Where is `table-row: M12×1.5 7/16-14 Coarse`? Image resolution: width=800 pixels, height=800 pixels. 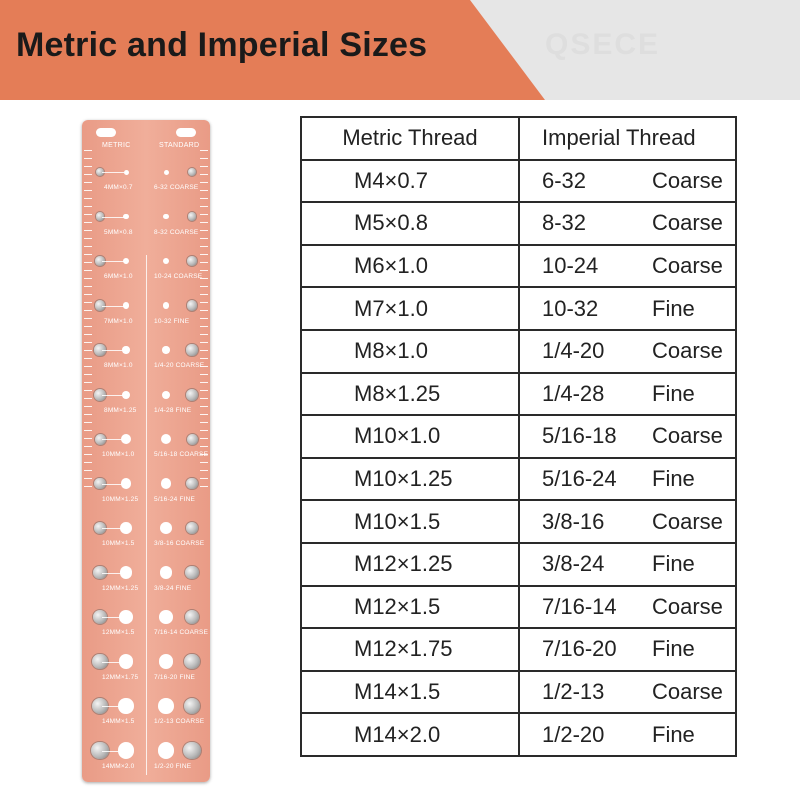
table-row: M12×1.5 7/16-14 Coarse is located at coordinates (518, 607).